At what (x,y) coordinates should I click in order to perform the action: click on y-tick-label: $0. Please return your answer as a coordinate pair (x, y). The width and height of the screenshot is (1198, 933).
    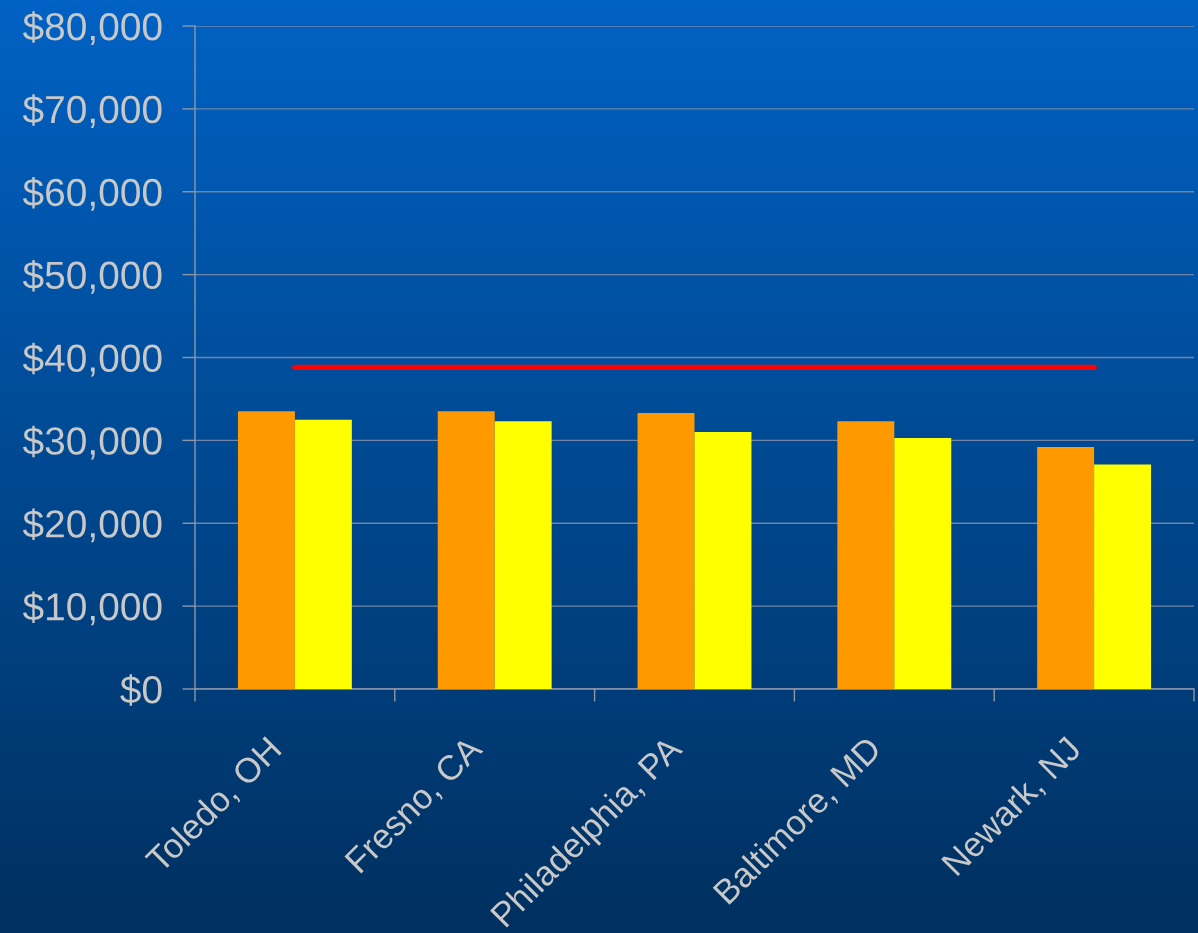
    Looking at the image, I should click on (141, 690).